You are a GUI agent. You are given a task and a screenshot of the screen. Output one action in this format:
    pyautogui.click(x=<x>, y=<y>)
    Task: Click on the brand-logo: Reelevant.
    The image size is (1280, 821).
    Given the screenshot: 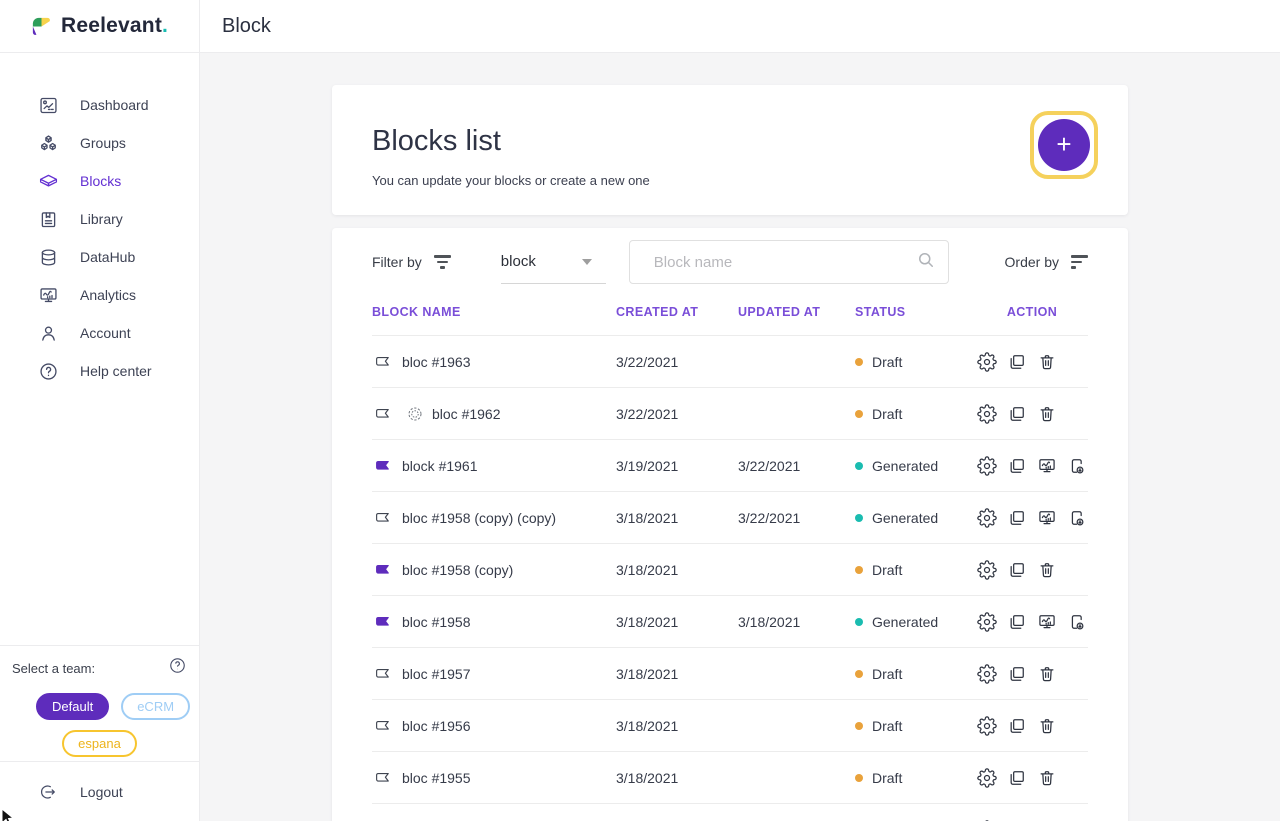 What is the action you would take?
    pyautogui.click(x=100, y=26)
    